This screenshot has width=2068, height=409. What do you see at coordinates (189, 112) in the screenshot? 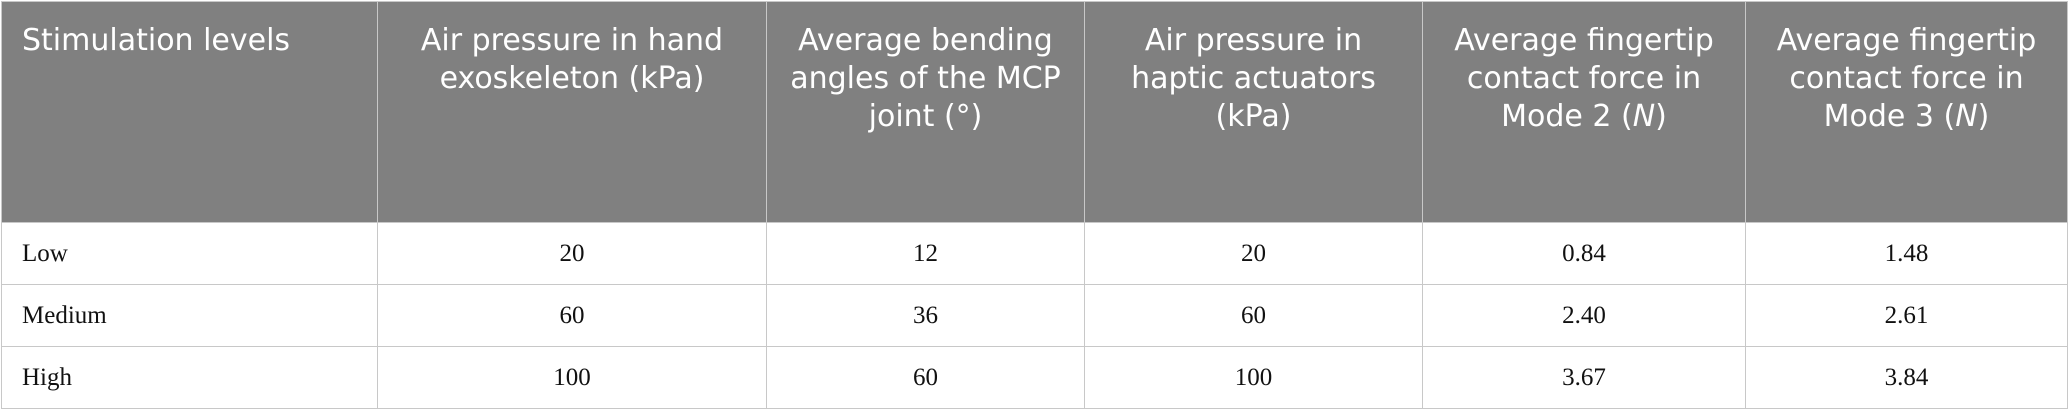
I see `header-cell: Stimulation levels` at bounding box center [189, 112].